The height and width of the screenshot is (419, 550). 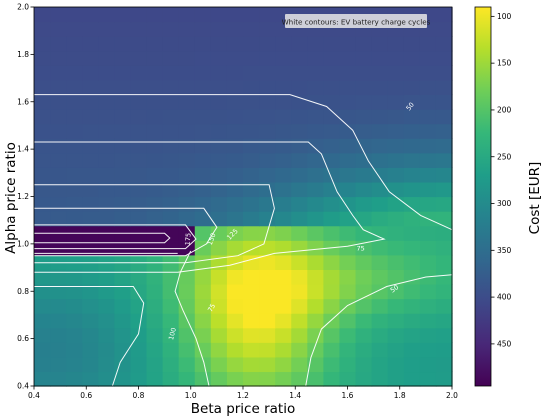 What do you see at coordinates (23, 54) in the screenshot?
I see `y-tick-label: 1.8` at bounding box center [23, 54].